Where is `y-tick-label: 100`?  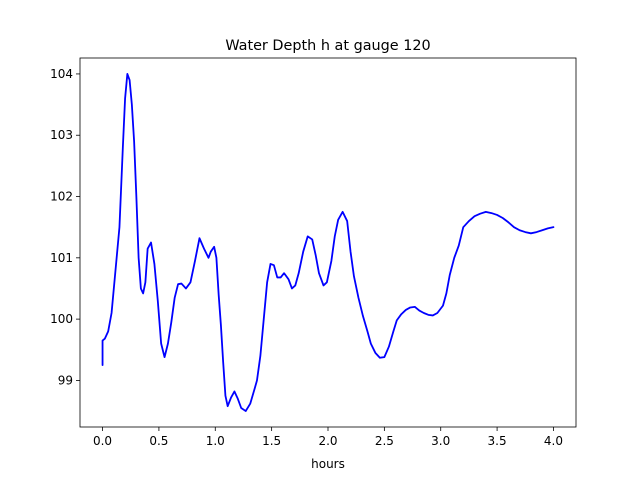 y-tick-label: 100 is located at coordinates (61, 319).